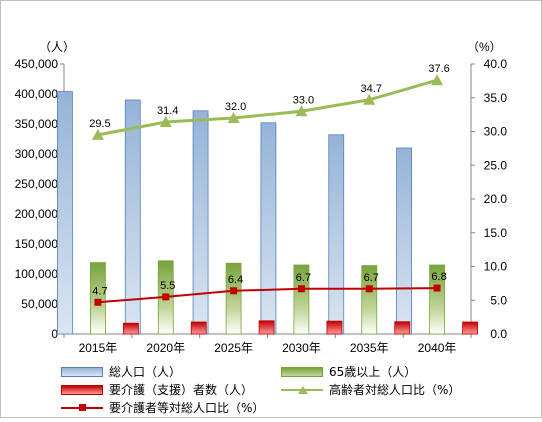 The image size is (542, 422). I want to click on y-left-tick-label: 200,000, so click(37, 214).